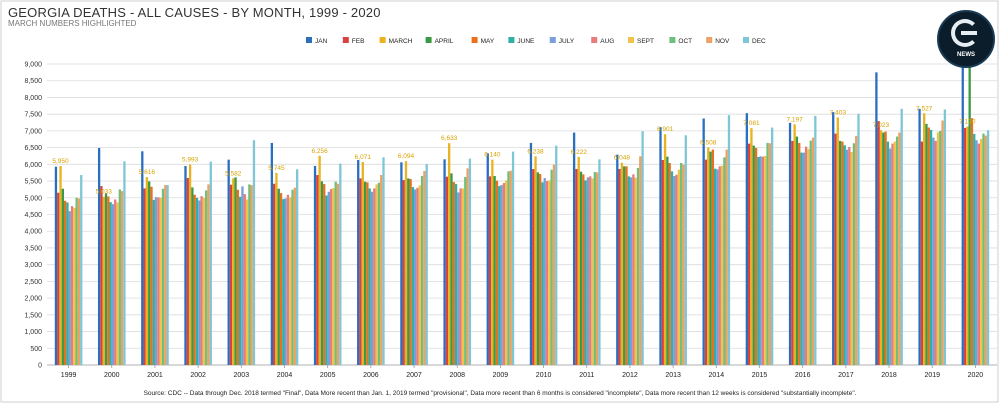 The image size is (1000, 404). What do you see at coordinates (924, 239) in the screenshot?
I see `bar-march-2019` at bounding box center [924, 239].